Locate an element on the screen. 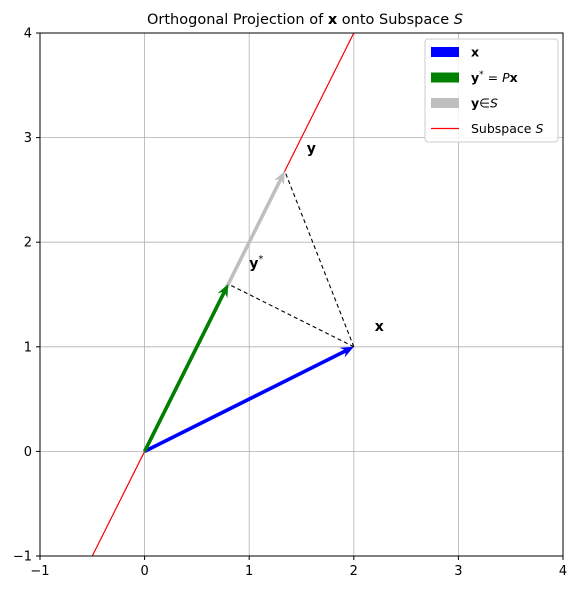  y-tick-label: 2 is located at coordinates (28, 243).